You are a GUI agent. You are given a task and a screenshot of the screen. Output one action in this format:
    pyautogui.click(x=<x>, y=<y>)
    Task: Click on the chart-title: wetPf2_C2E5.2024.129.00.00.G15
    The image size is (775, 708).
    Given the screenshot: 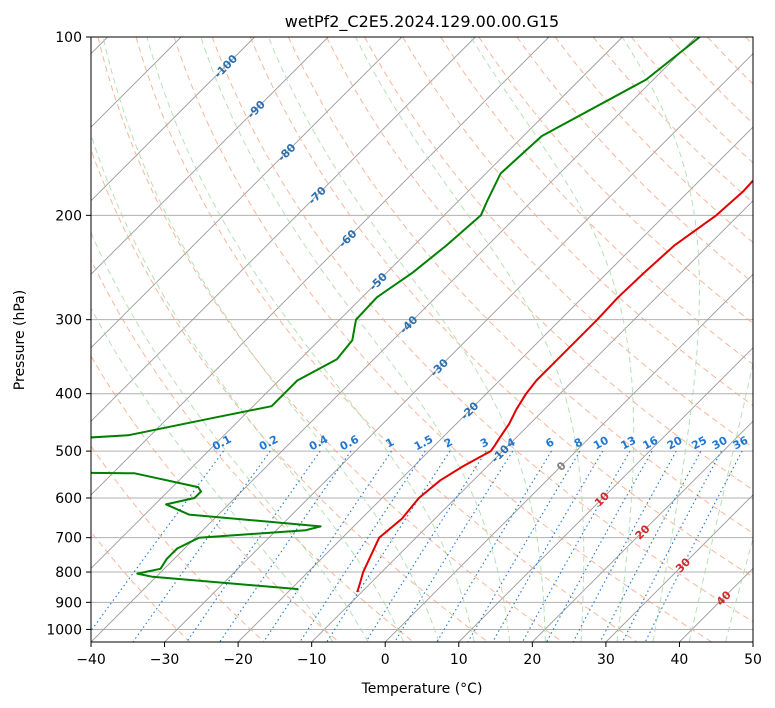 What is the action you would take?
    pyautogui.click(x=422, y=22)
    